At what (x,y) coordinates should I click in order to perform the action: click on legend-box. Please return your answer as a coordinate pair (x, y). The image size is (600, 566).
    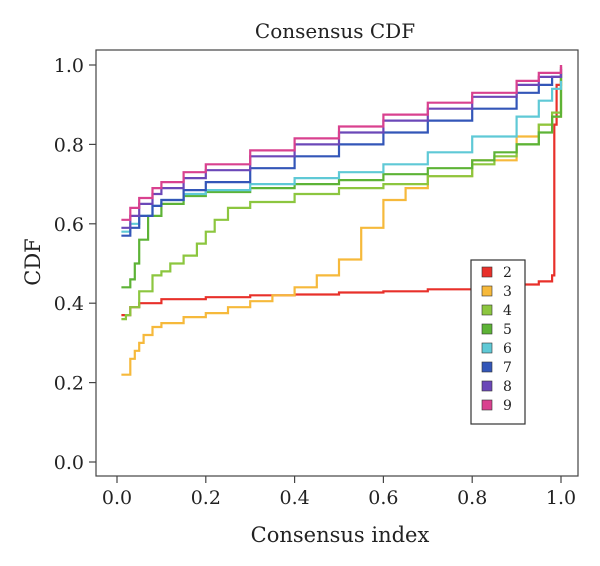
    Looking at the image, I should click on (498, 342).